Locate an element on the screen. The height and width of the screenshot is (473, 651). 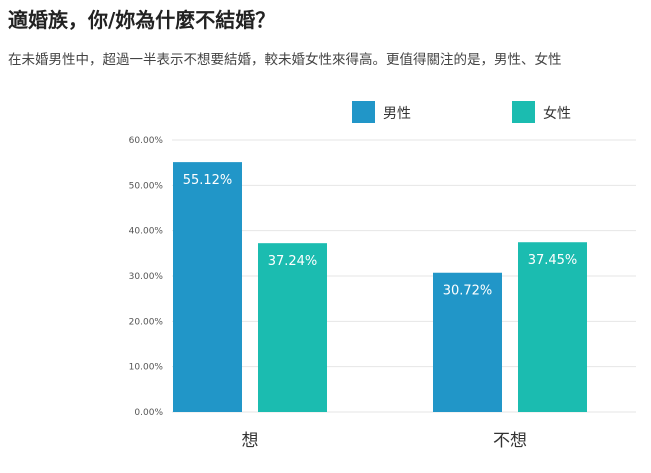
y-tick-label: 50.00% is located at coordinates (146, 186).